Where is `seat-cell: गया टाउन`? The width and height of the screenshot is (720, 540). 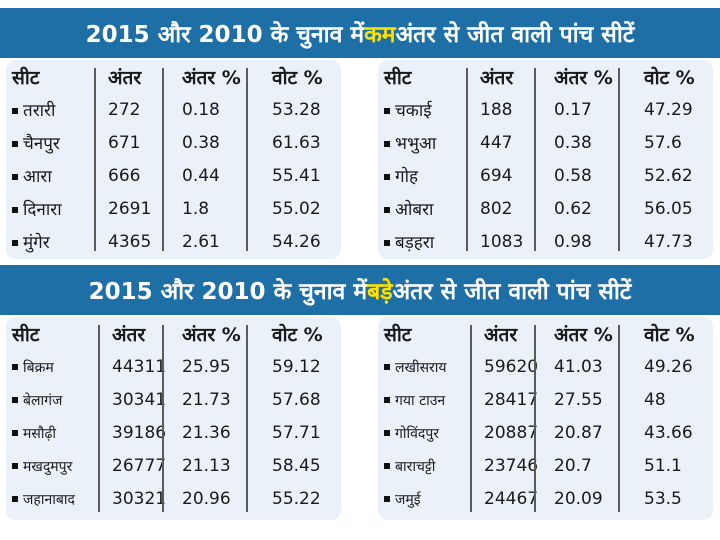 seat-cell: गया टाउन is located at coordinates (428, 400).